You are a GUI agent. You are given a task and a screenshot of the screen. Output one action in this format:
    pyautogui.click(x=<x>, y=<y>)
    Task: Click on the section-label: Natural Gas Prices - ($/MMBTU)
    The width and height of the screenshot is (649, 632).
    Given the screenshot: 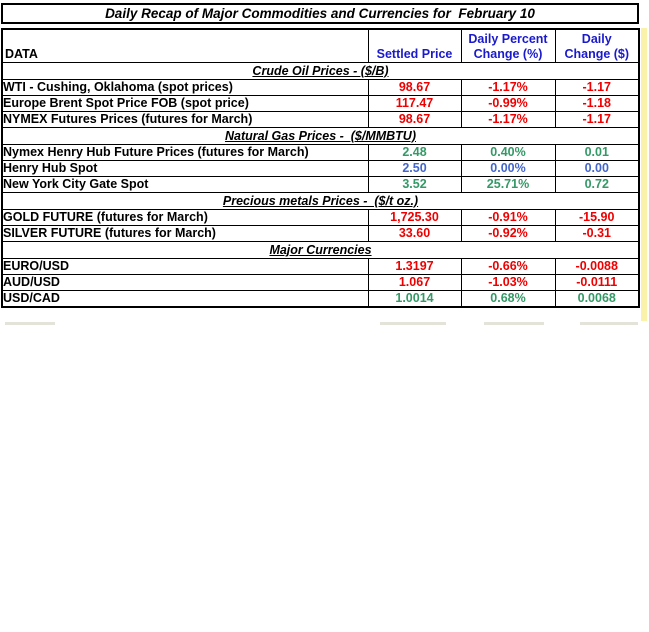 What is the action you would take?
    pyautogui.click(x=320, y=136)
    